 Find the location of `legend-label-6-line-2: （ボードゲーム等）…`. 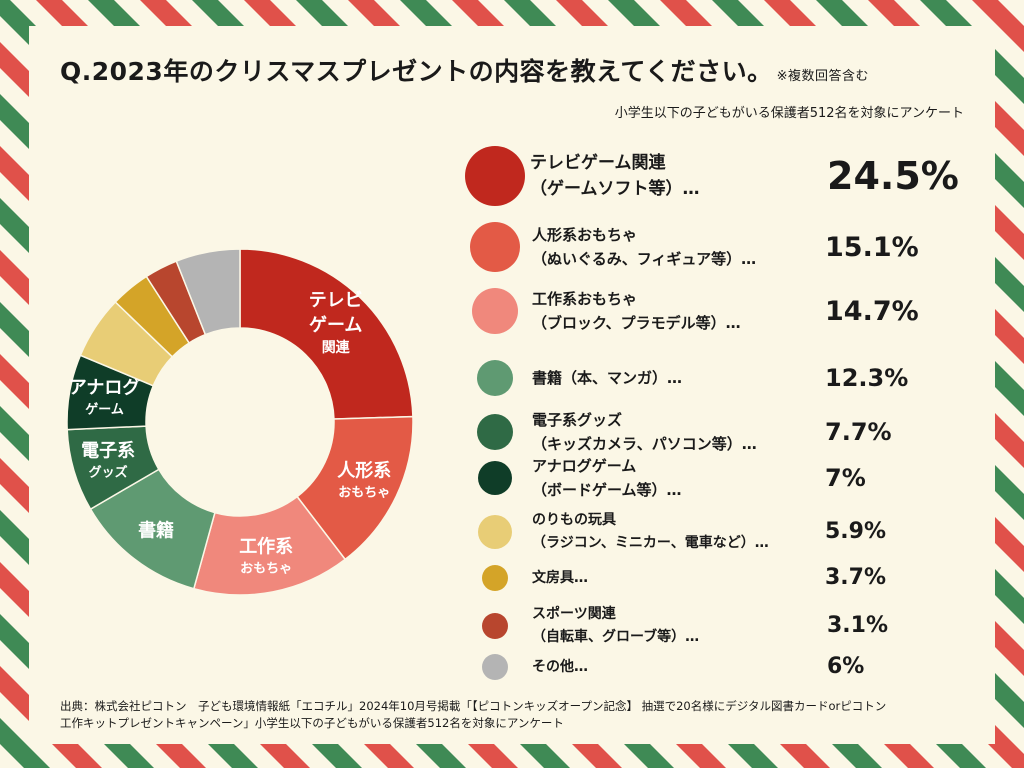

legend-label-6-line-2: （ボードゲーム等）… is located at coordinates (607, 490).